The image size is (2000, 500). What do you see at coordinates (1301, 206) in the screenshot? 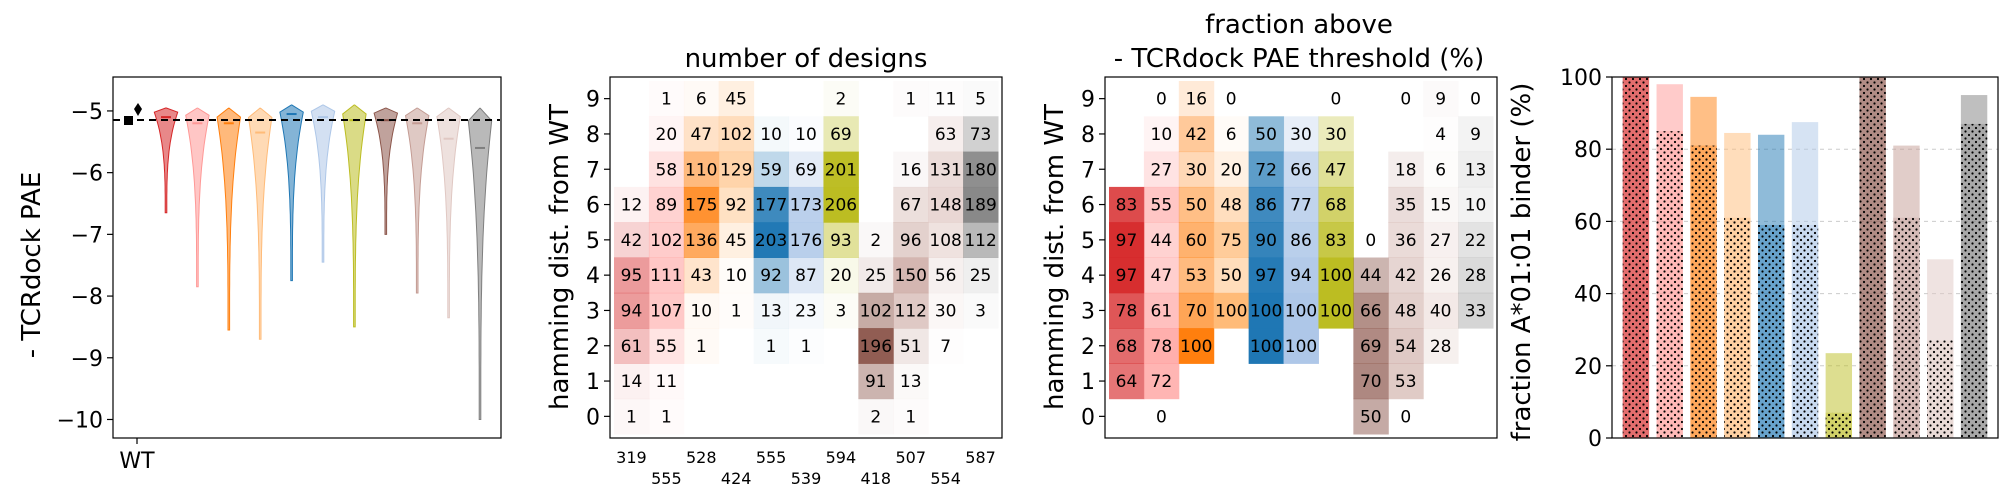
I see `heatmap-cell-label: 77` at bounding box center [1301, 206].